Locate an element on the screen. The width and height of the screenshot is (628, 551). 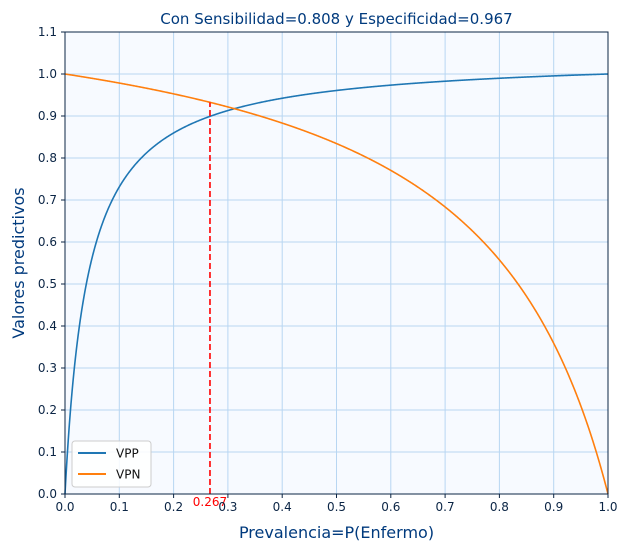
x-tick-label: 0.2 is located at coordinates (173, 507).